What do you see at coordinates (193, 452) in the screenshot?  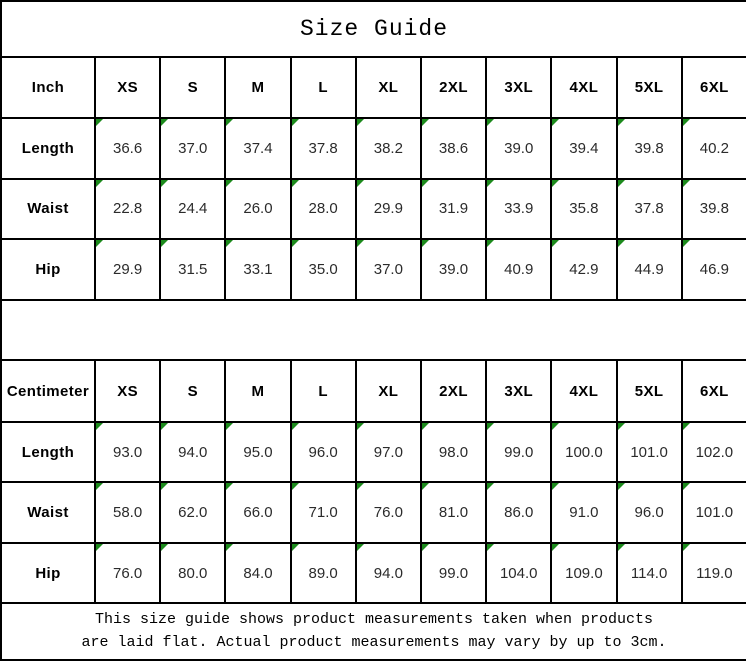 I see `measurement-value: 94.0` at bounding box center [193, 452].